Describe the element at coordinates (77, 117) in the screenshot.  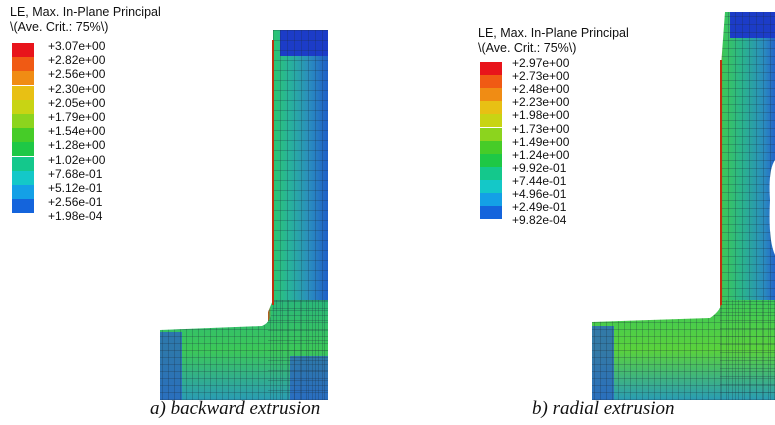
I see `legend-value-label: +1.79e+00` at that location.